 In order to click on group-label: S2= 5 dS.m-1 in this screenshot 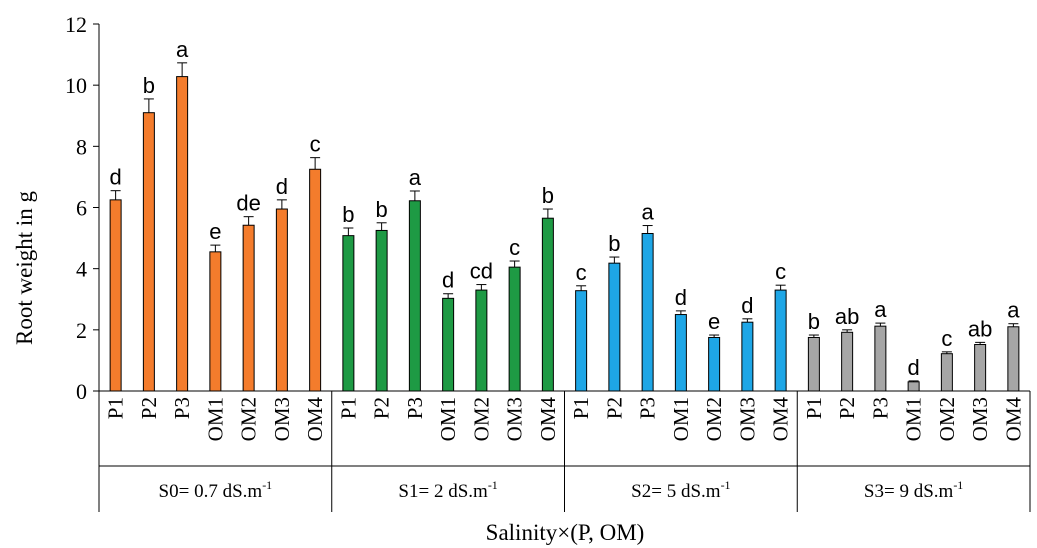, I will do `click(680, 490)`.